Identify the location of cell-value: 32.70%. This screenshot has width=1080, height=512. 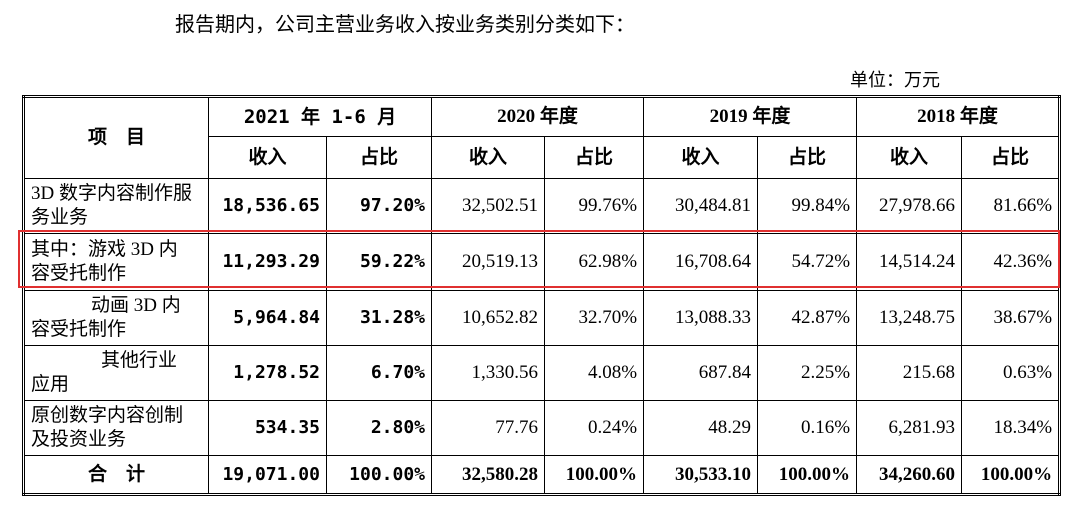
(594, 318).